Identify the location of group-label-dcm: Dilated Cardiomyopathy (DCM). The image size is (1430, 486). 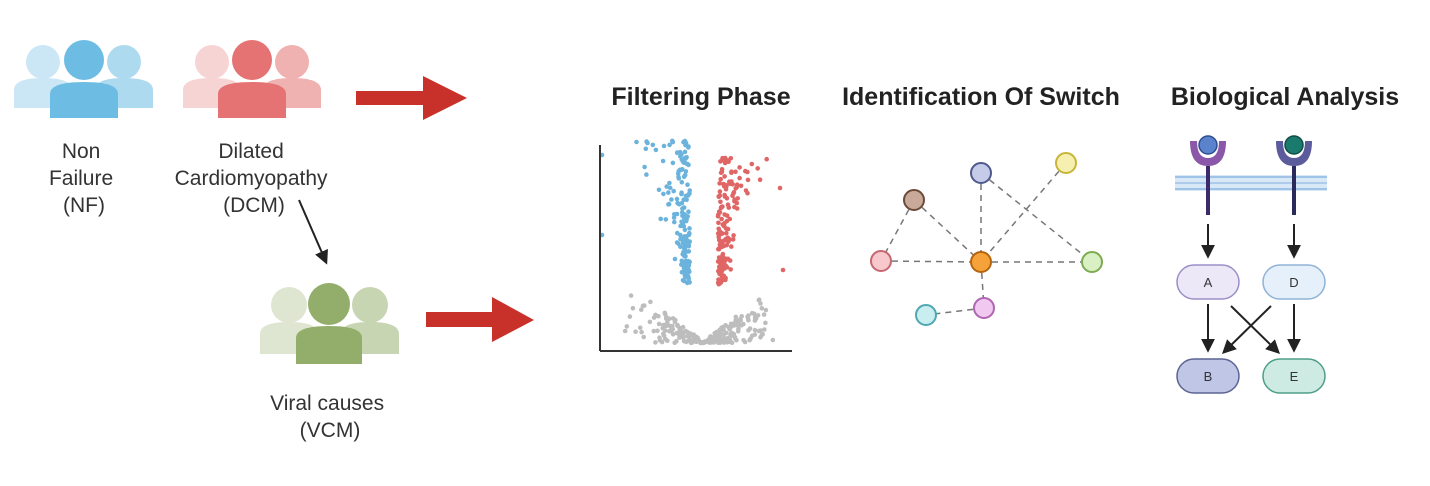
(254, 178).